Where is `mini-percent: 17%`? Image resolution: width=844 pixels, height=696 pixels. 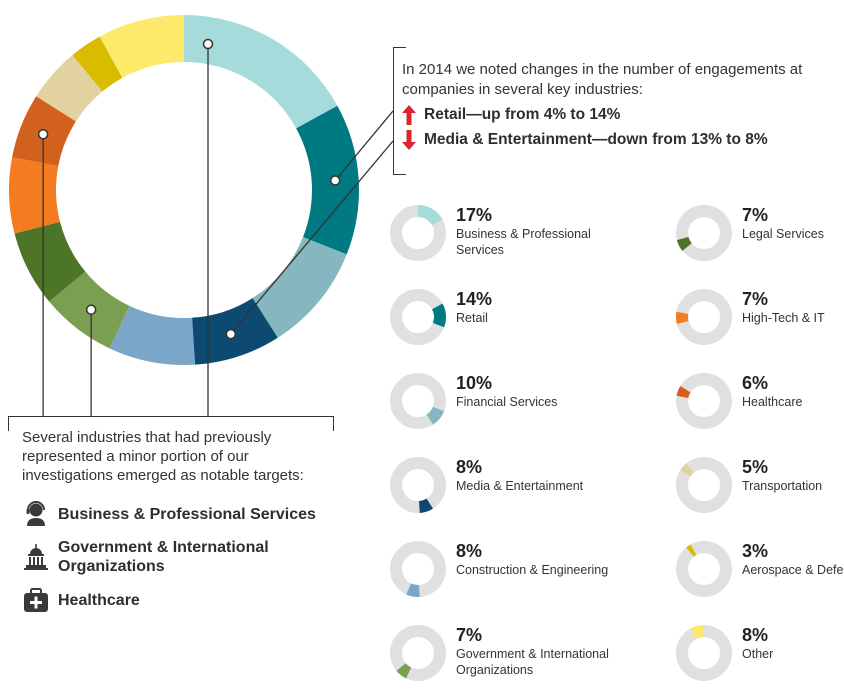
mini-percent: 17% is located at coordinates (474, 215).